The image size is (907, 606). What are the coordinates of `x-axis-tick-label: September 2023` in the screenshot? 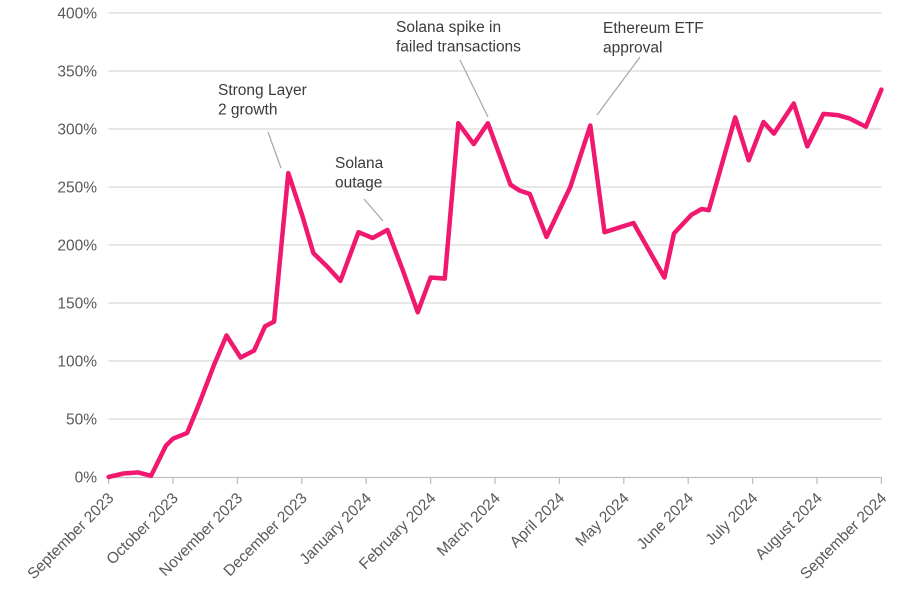 It's located at (70, 536).